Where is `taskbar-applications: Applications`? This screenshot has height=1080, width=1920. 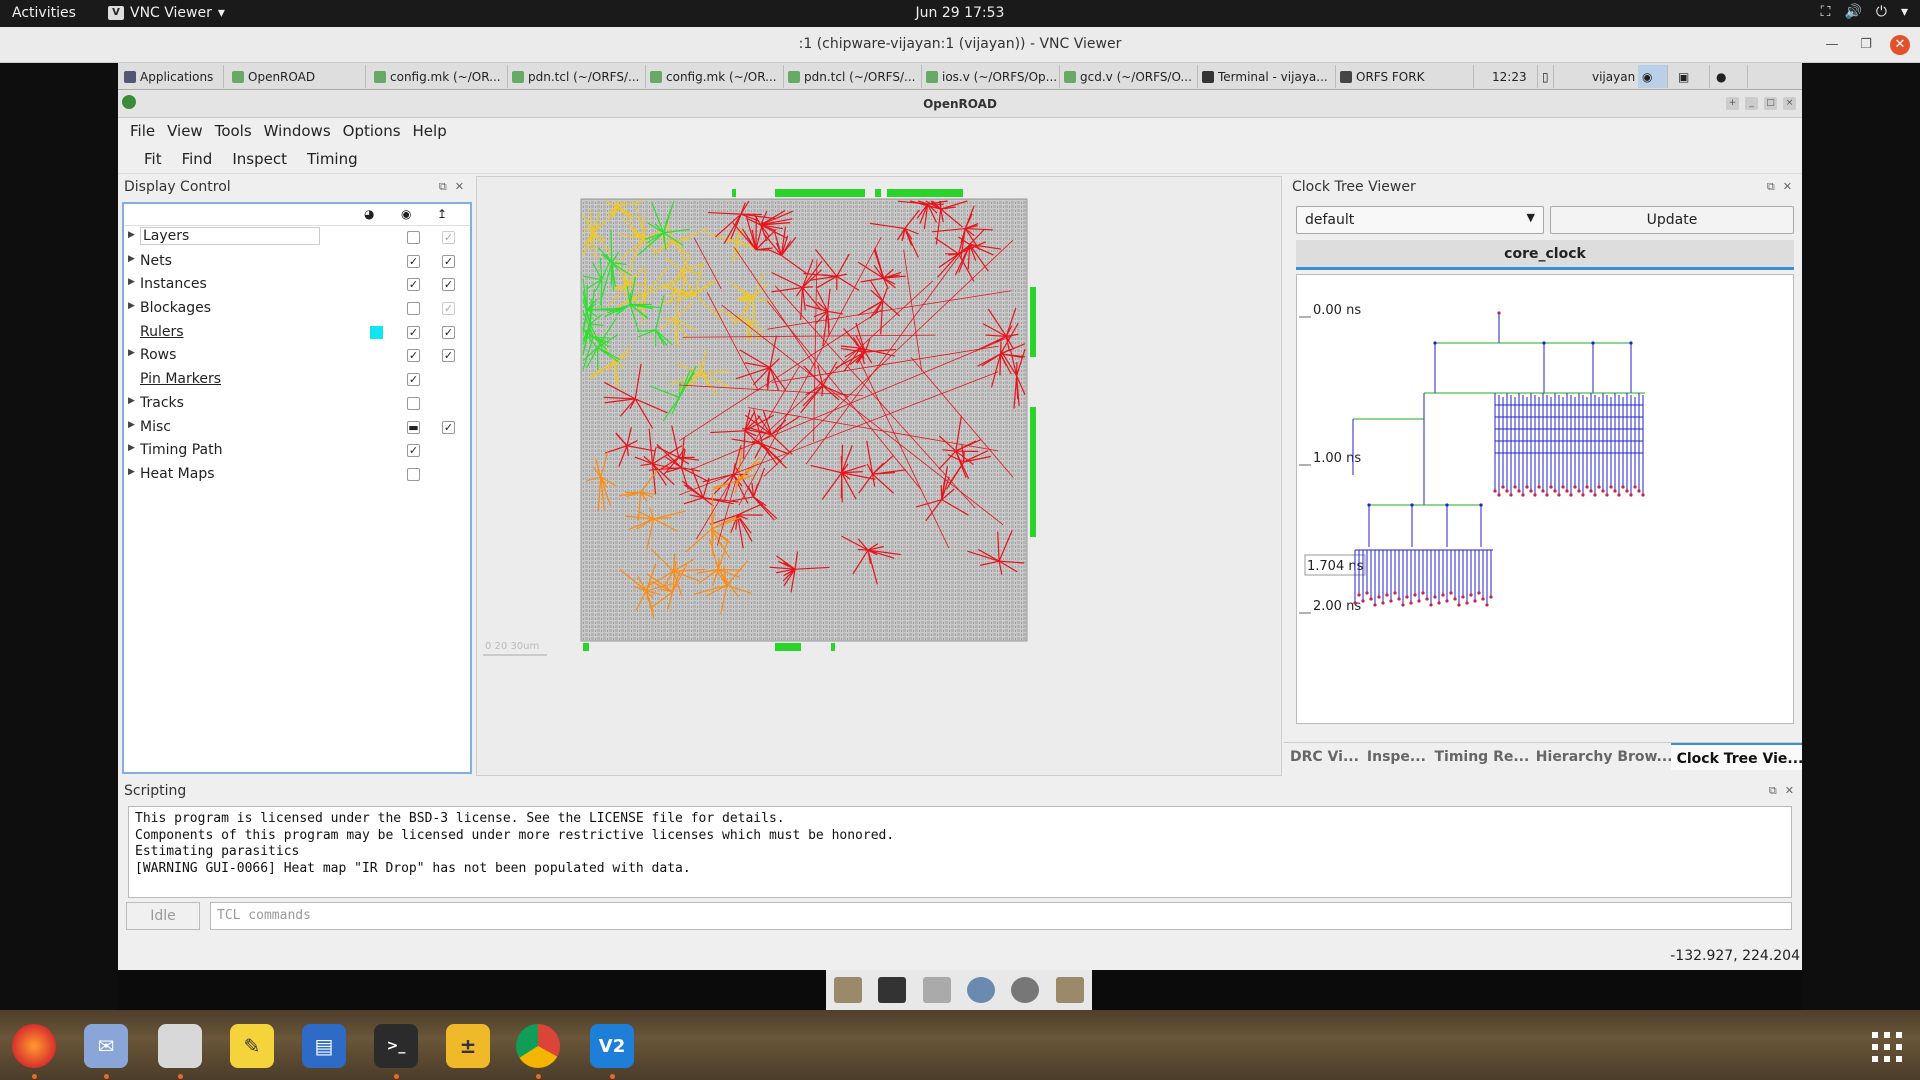 taskbar-applications: Applications is located at coordinates (172, 76).